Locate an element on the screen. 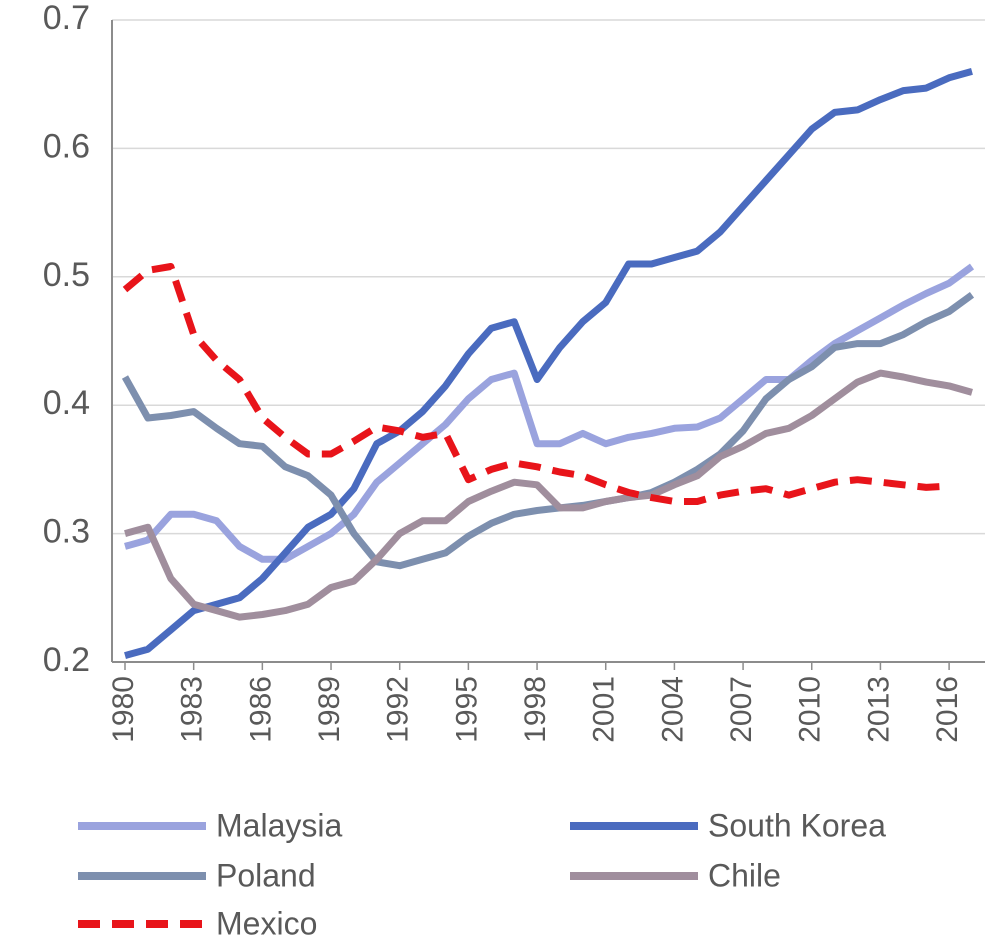 This screenshot has height=943, width=993. x-tick-label: 1983 is located at coordinates (192, 709).